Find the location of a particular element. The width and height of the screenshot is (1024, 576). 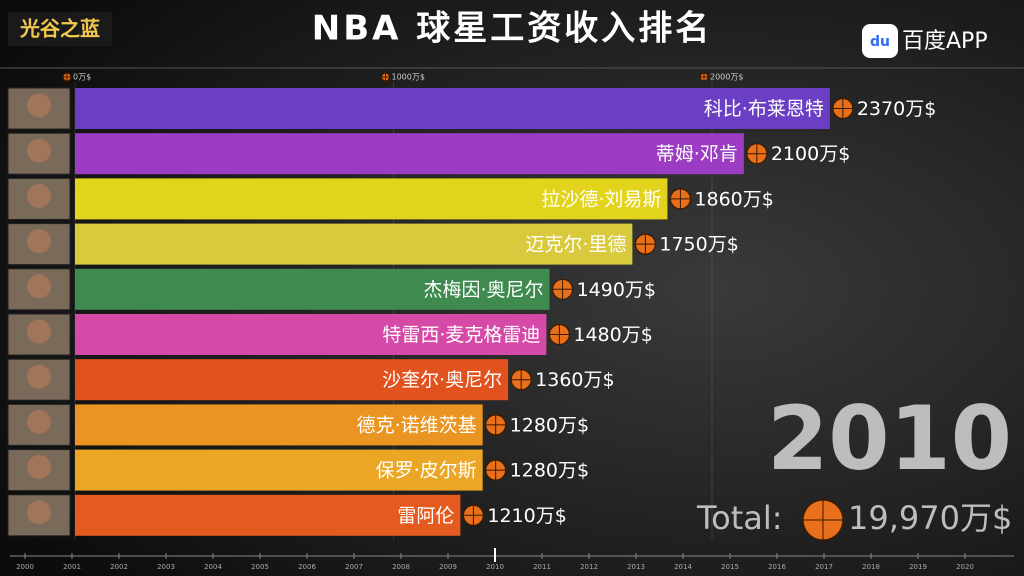

logo: 光谷之蓝 is located at coordinates (59, 29).